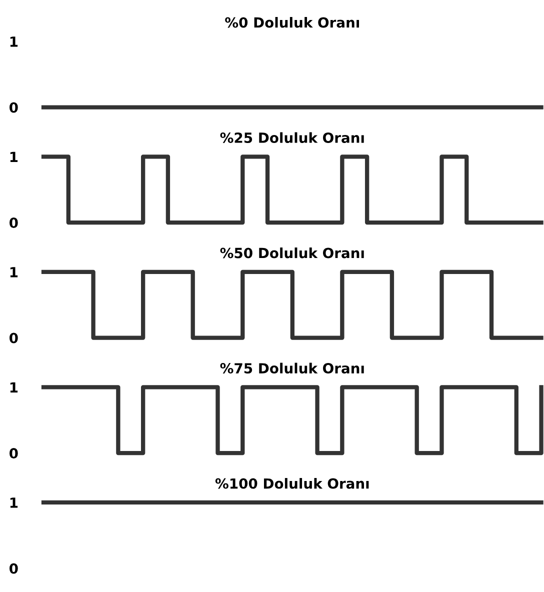 The width and height of the screenshot is (544, 592). I want to click on chart-title: %0 Doluluk Oranı, so click(292, 22).